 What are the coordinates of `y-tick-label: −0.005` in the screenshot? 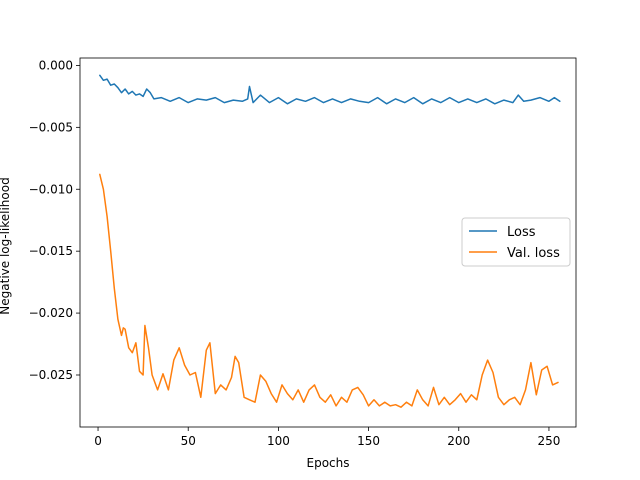 It's located at (51, 127).